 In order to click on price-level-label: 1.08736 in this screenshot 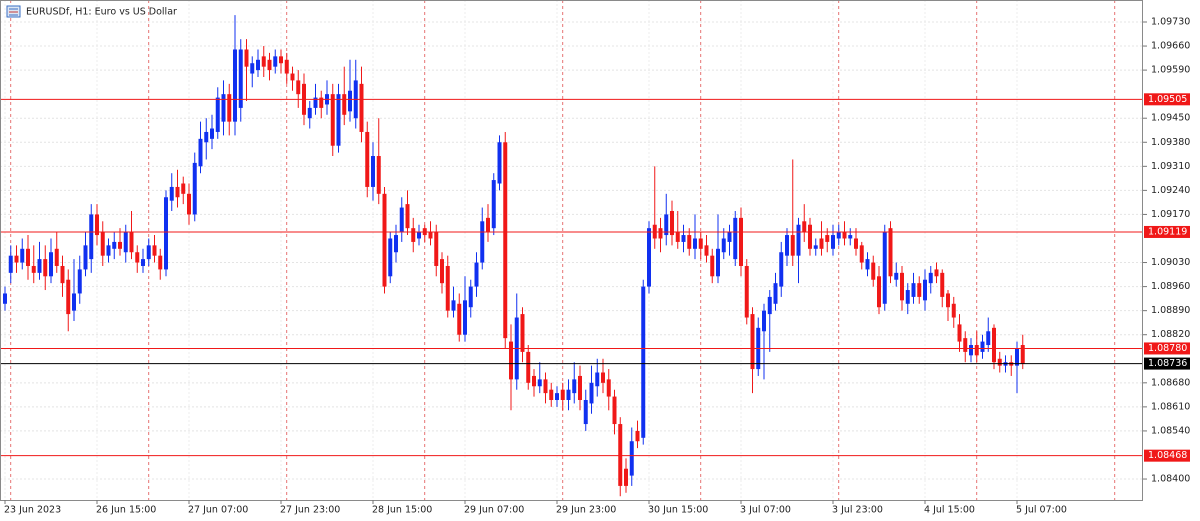, I will do `click(1167, 363)`.